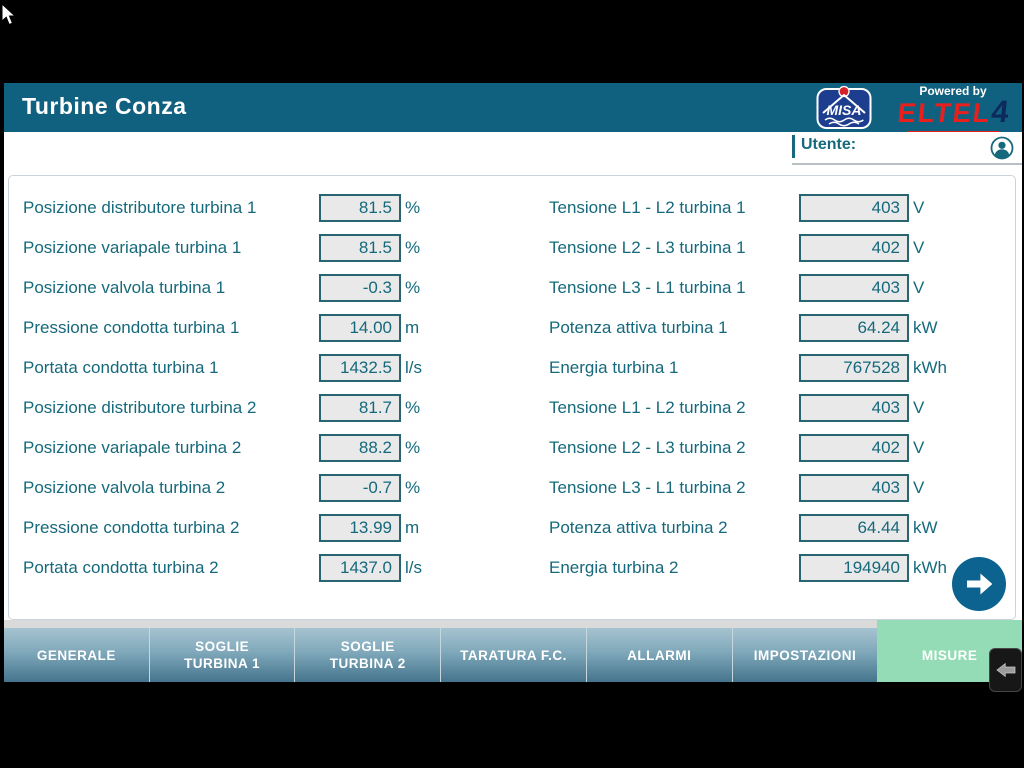  I want to click on tab-allarmi: ALLARMI, so click(658, 655).